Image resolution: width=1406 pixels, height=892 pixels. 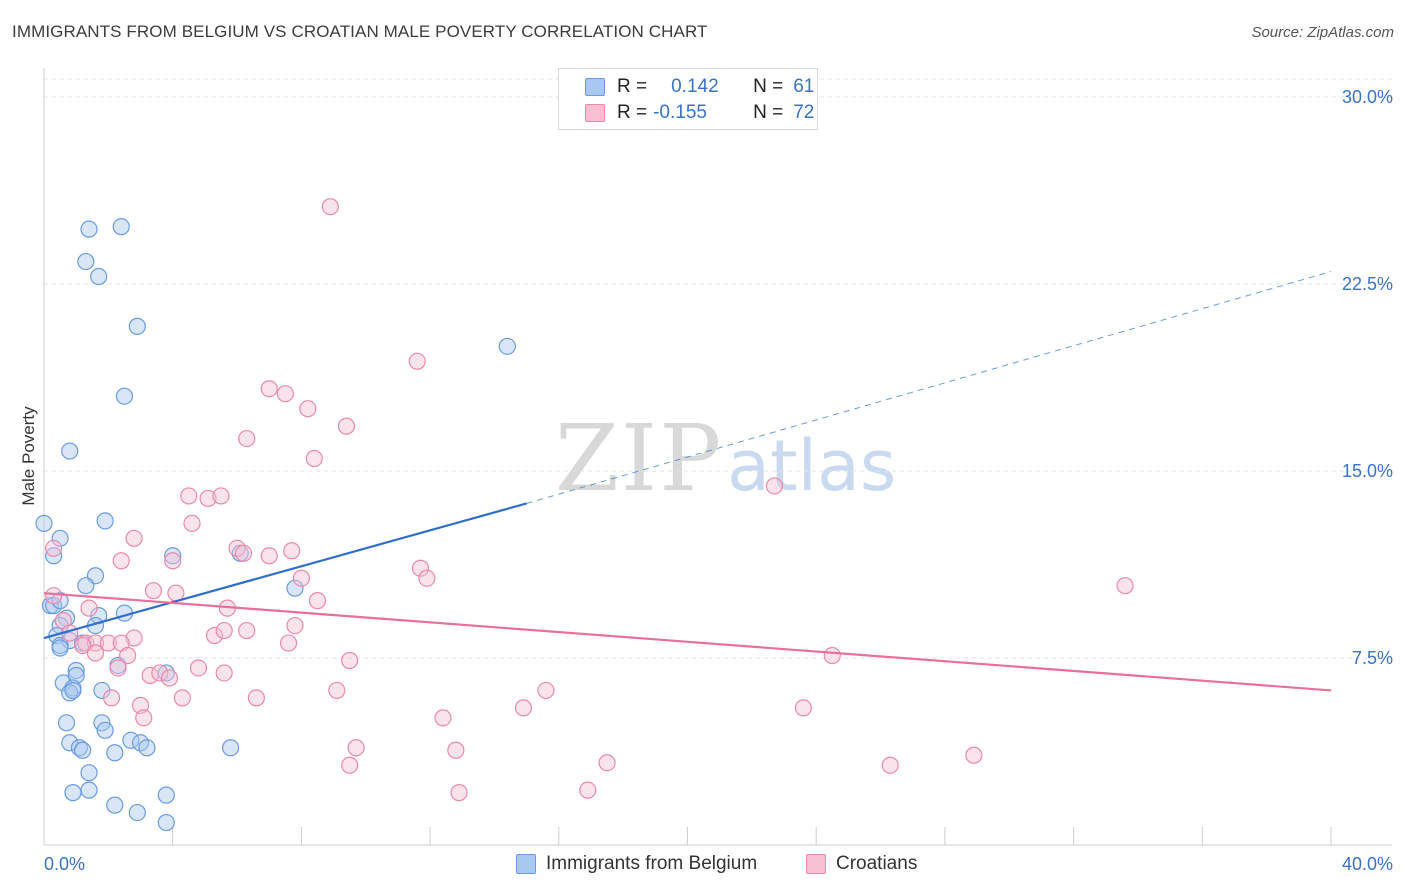 I want to click on legend-row-croatians: R = -0.155 N = 72, so click(x=699, y=113).